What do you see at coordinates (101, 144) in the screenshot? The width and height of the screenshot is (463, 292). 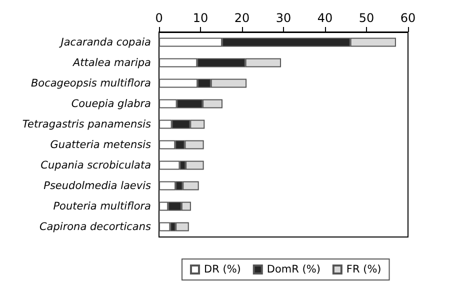 I see `y-tick-label: Guatteria metensis` at bounding box center [101, 144].